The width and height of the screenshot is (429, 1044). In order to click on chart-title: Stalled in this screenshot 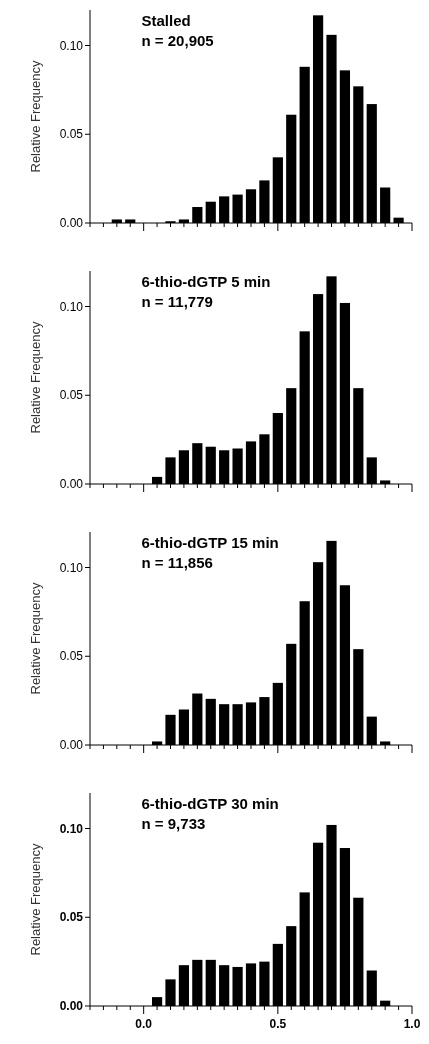, I will do `click(166, 20)`.